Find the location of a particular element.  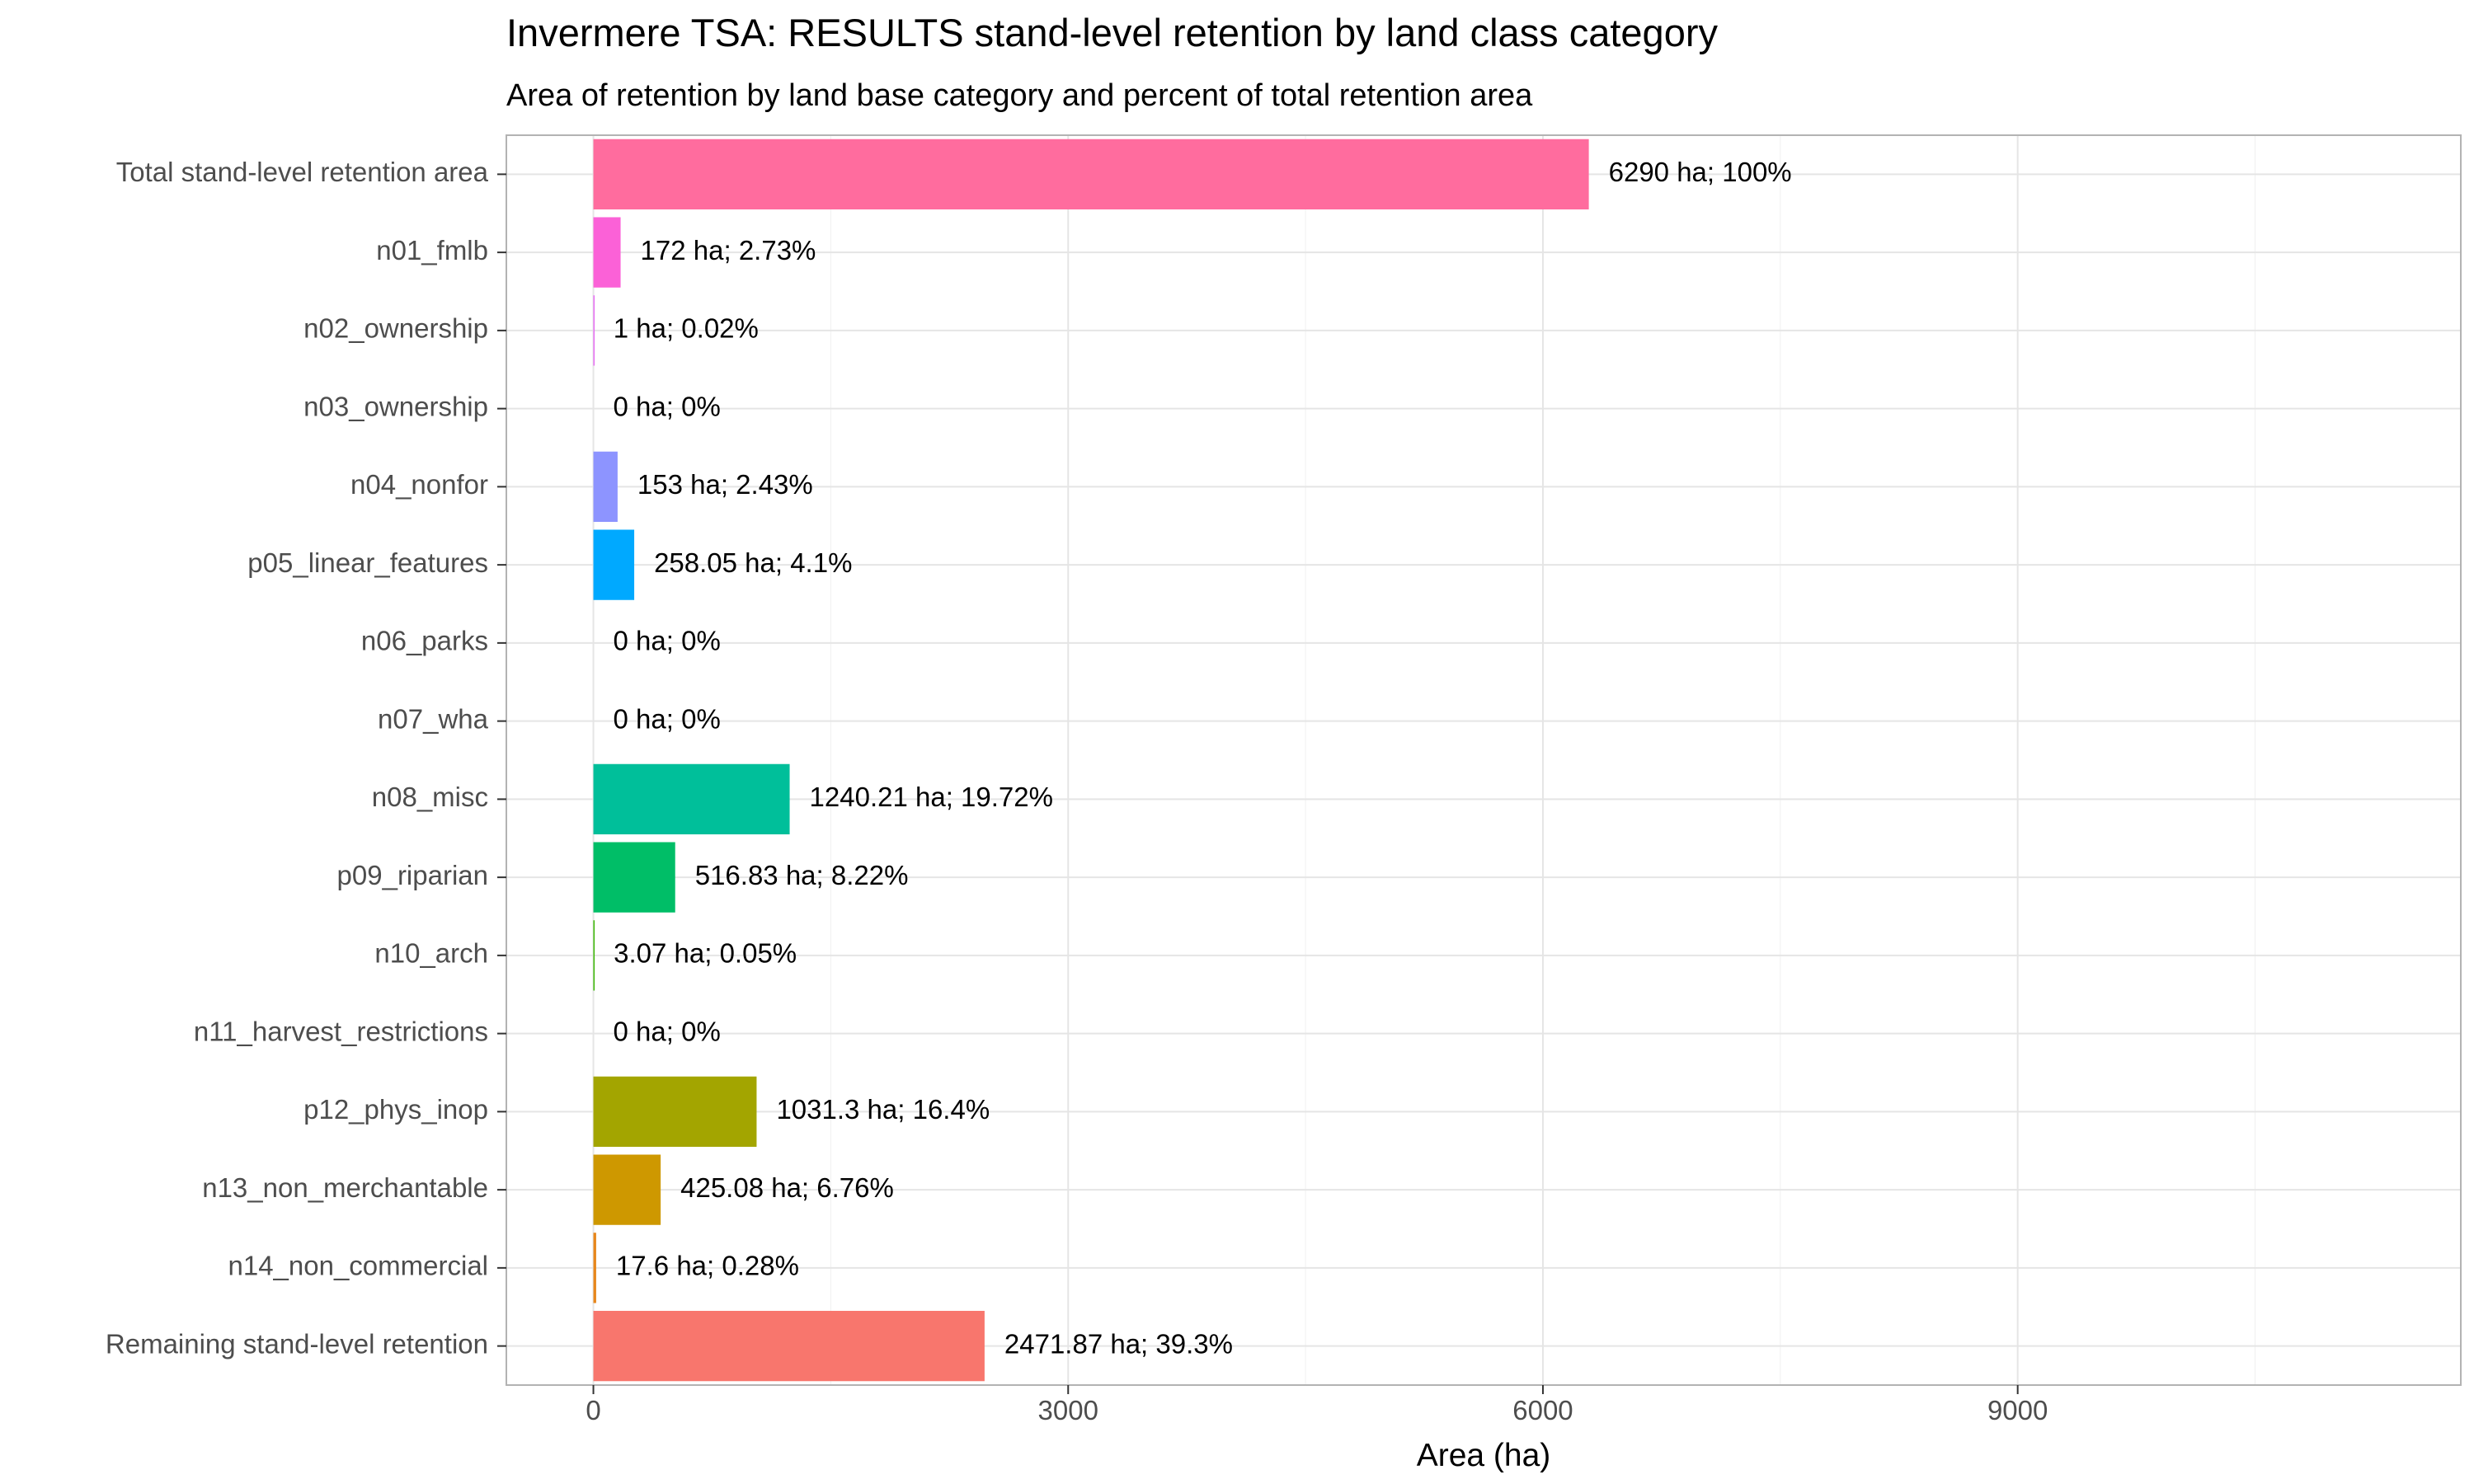

y-tick-label: p12_phys_inop is located at coordinates (395, 1109).